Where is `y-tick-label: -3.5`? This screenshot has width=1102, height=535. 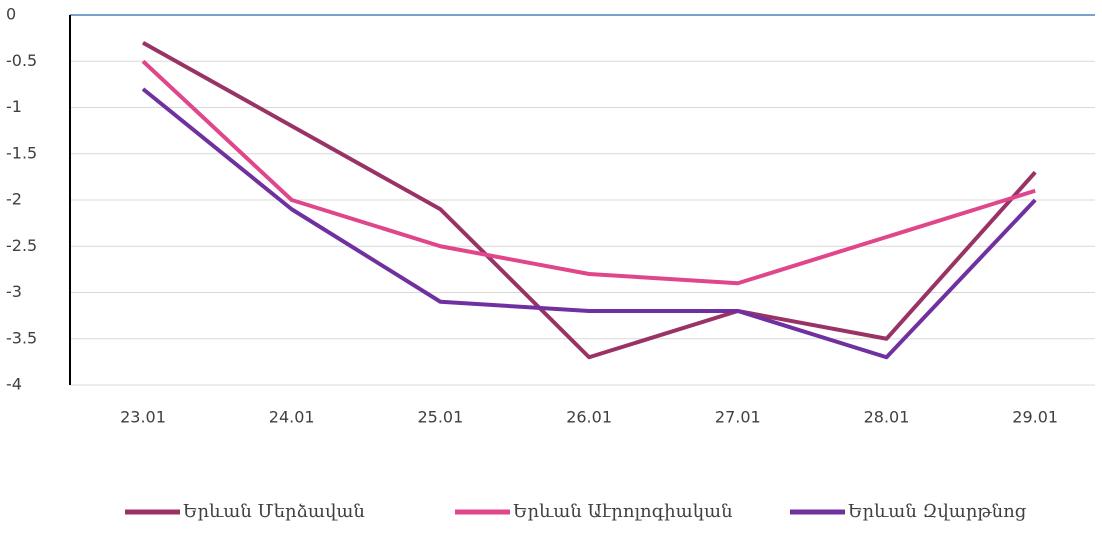 y-tick-label: -3.5 is located at coordinates (21, 337).